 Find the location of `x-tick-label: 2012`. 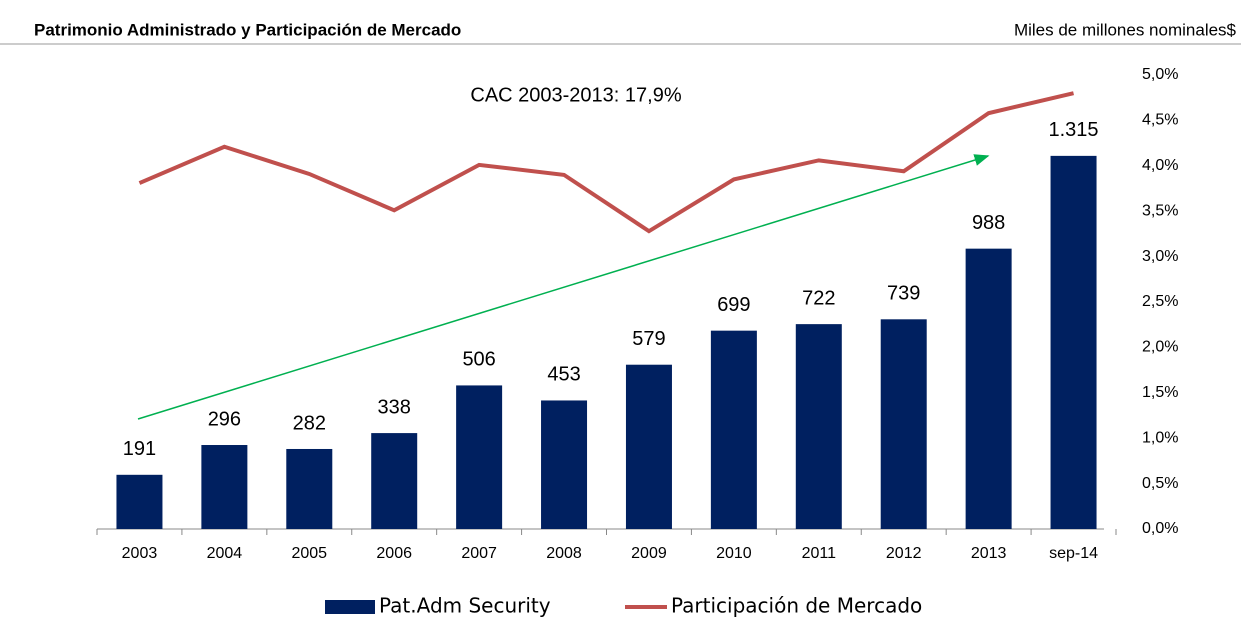

x-tick-label: 2012 is located at coordinates (904, 553).